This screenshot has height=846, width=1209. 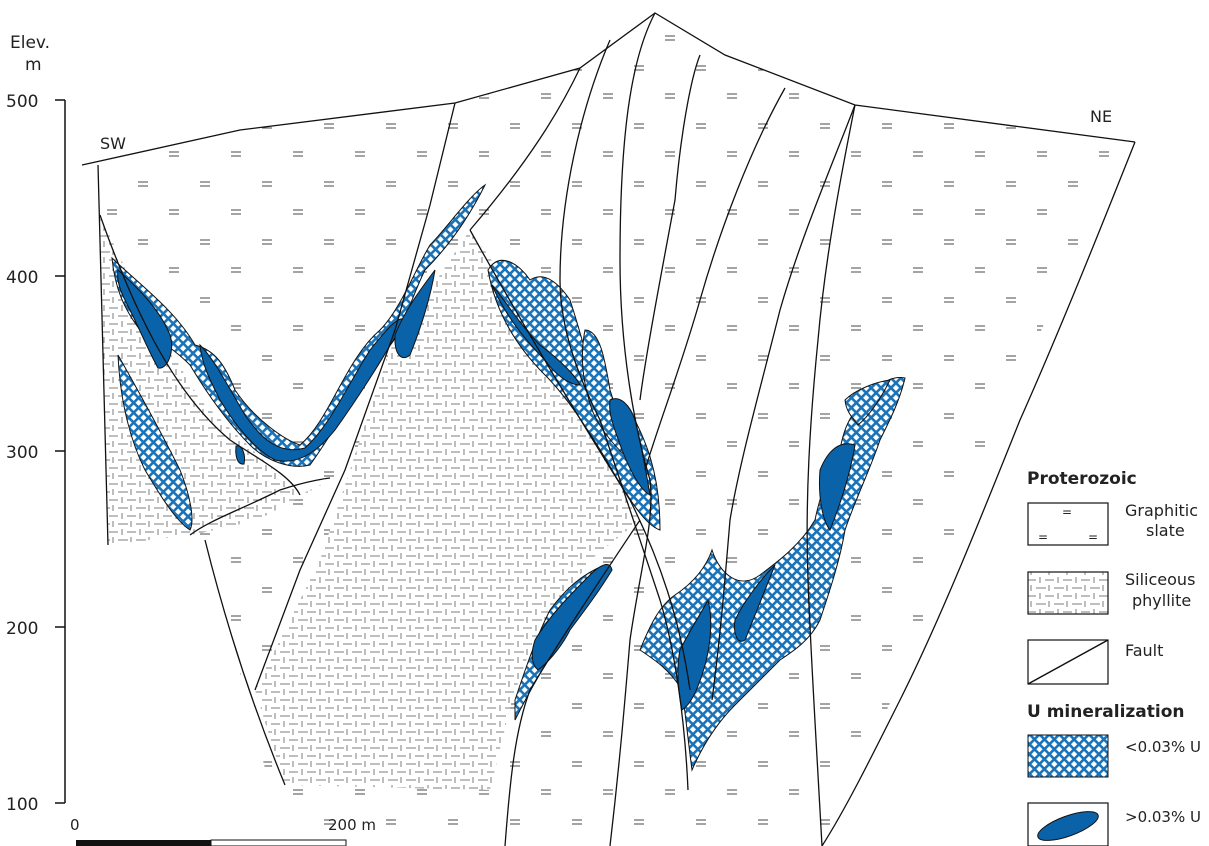 I want to click on legend-slate-symbol-3: =, so click(x=1093, y=537).